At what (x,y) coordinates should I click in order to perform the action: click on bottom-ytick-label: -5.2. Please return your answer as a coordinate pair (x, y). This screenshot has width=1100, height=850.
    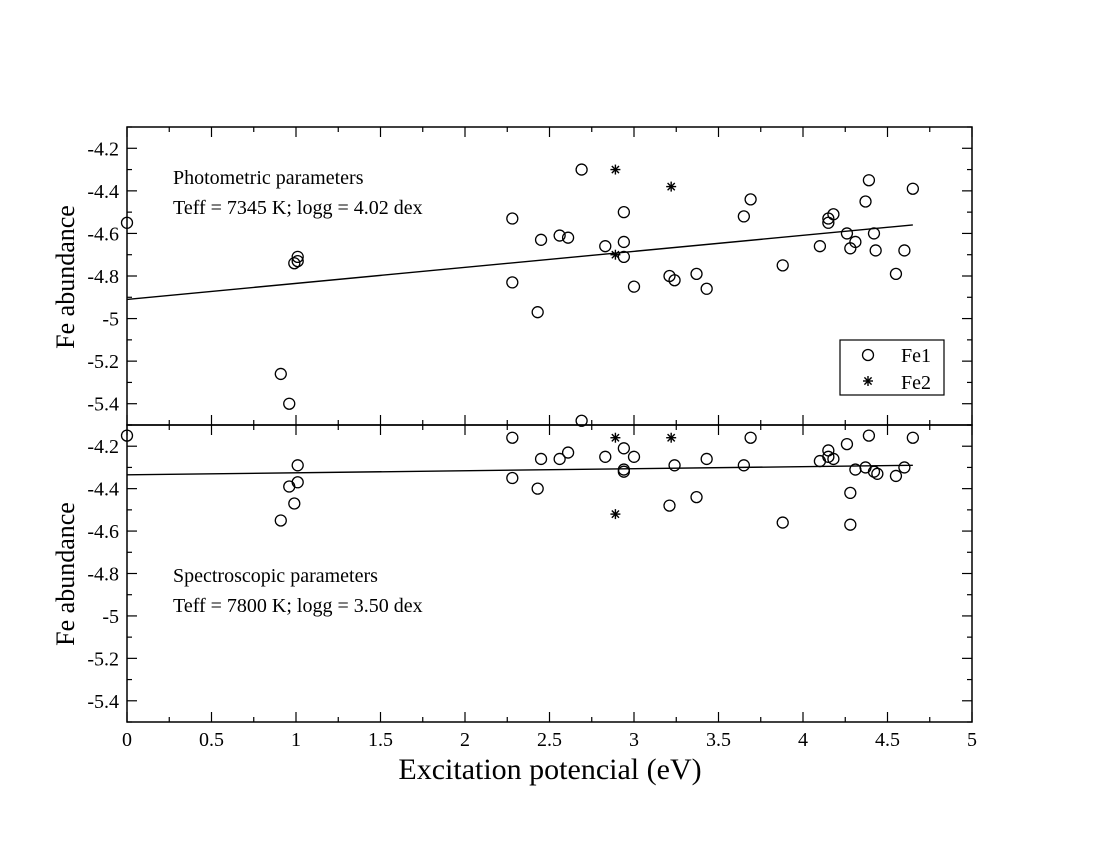
    Looking at the image, I should click on (103, 659).